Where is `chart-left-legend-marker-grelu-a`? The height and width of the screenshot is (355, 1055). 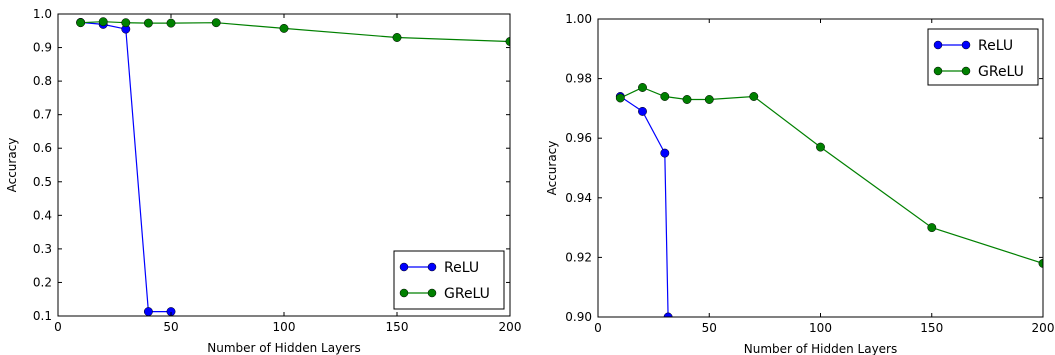
chart-left-legend-marker-grelu-a is located at coordinates (404, 293).